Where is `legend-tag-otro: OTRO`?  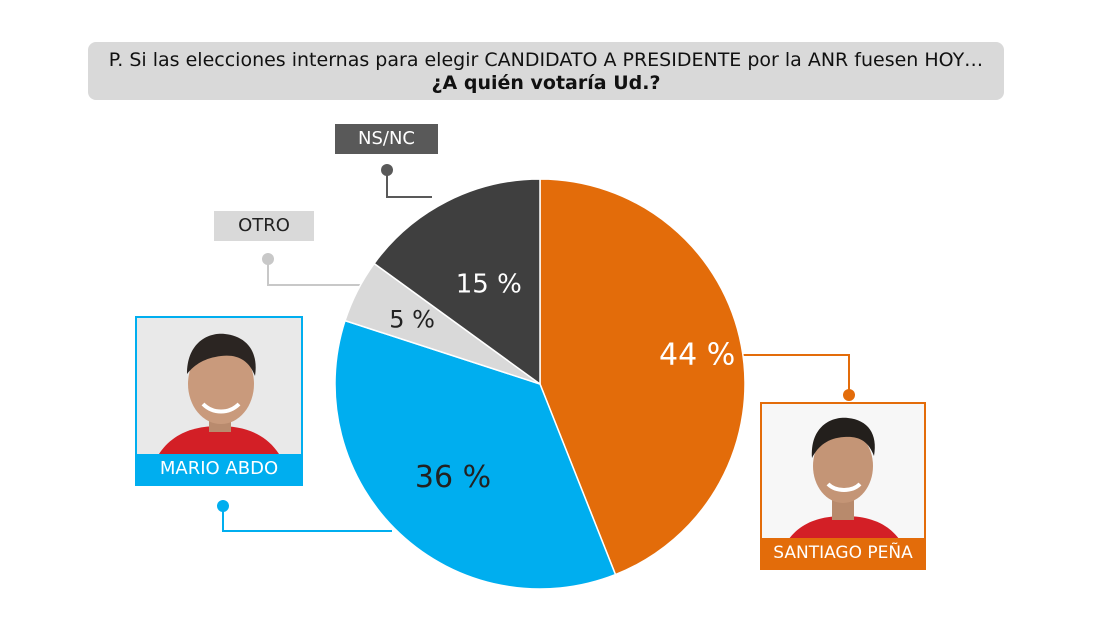 legend-tag-otro: OTRO is located at coordinates (264, 226).